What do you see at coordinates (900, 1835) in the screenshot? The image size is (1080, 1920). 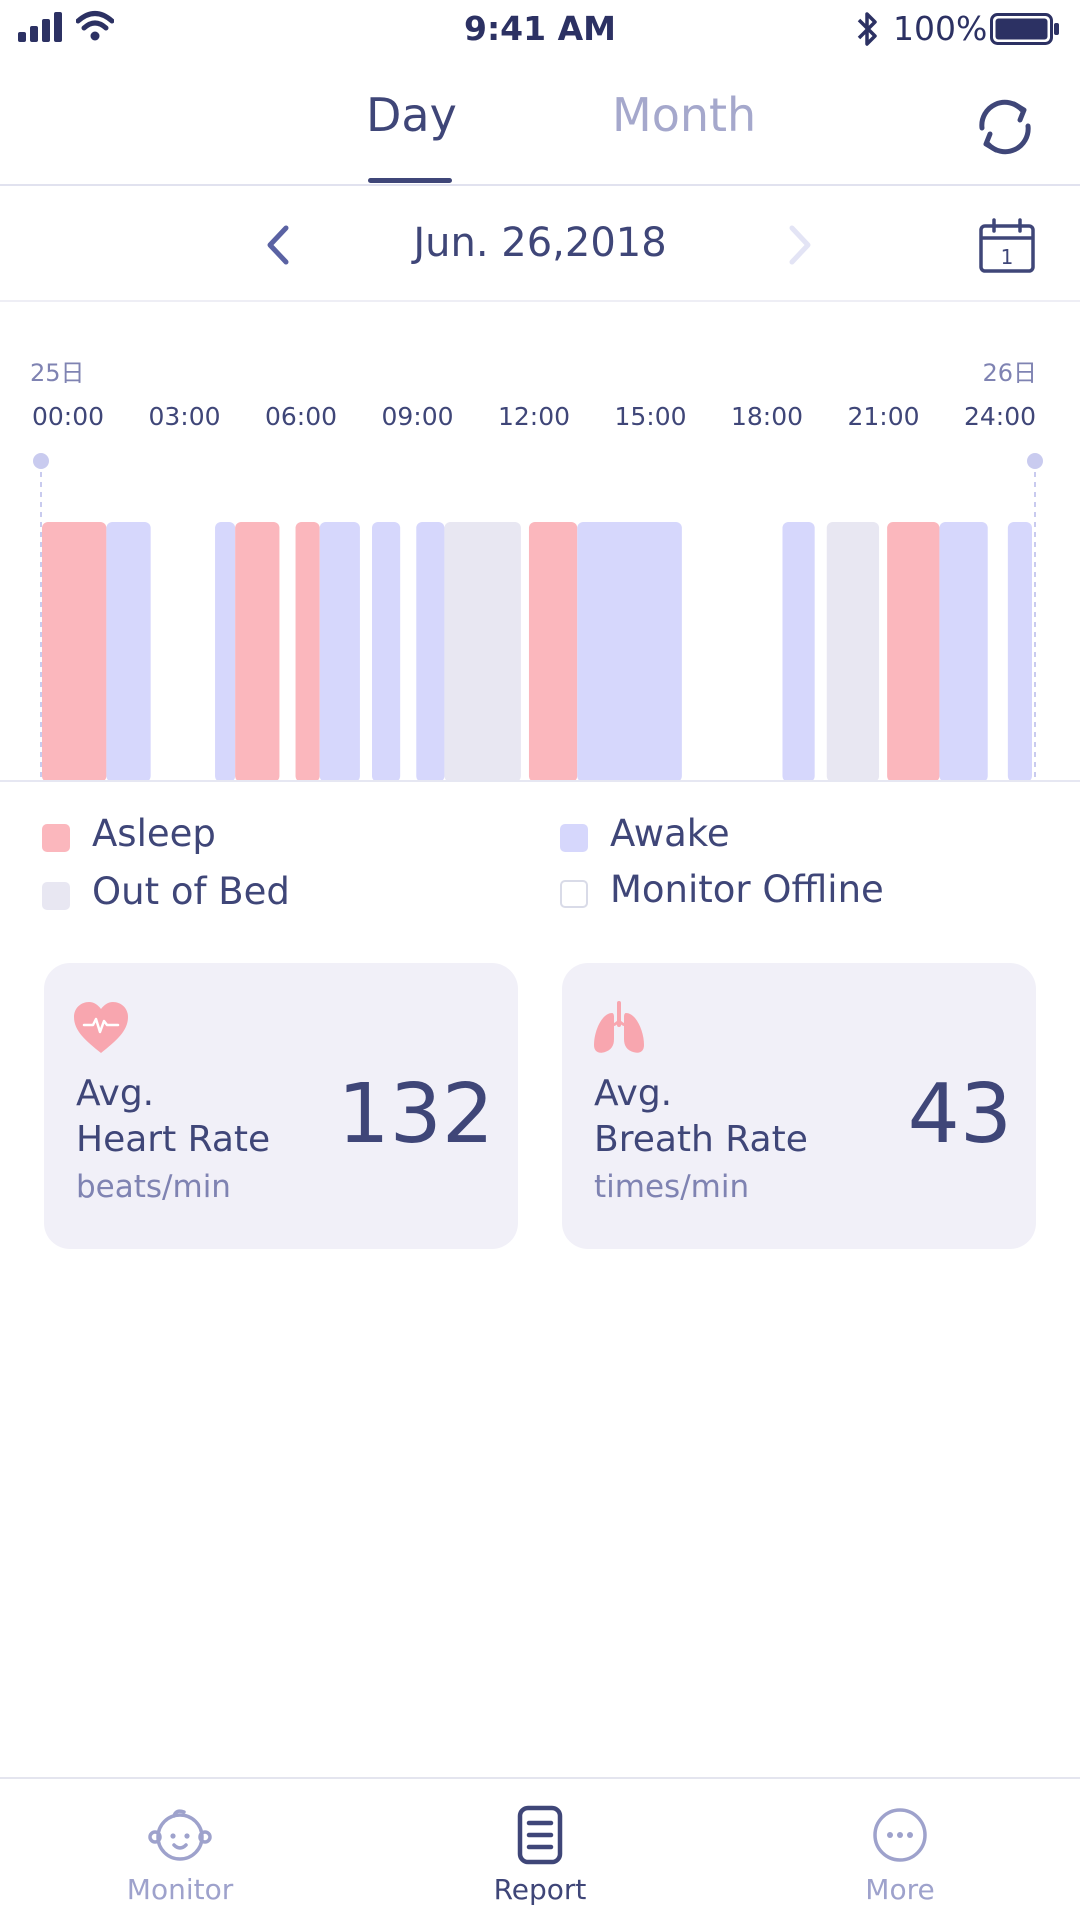 I see `more-icon` at bounding box center [900, 1835].